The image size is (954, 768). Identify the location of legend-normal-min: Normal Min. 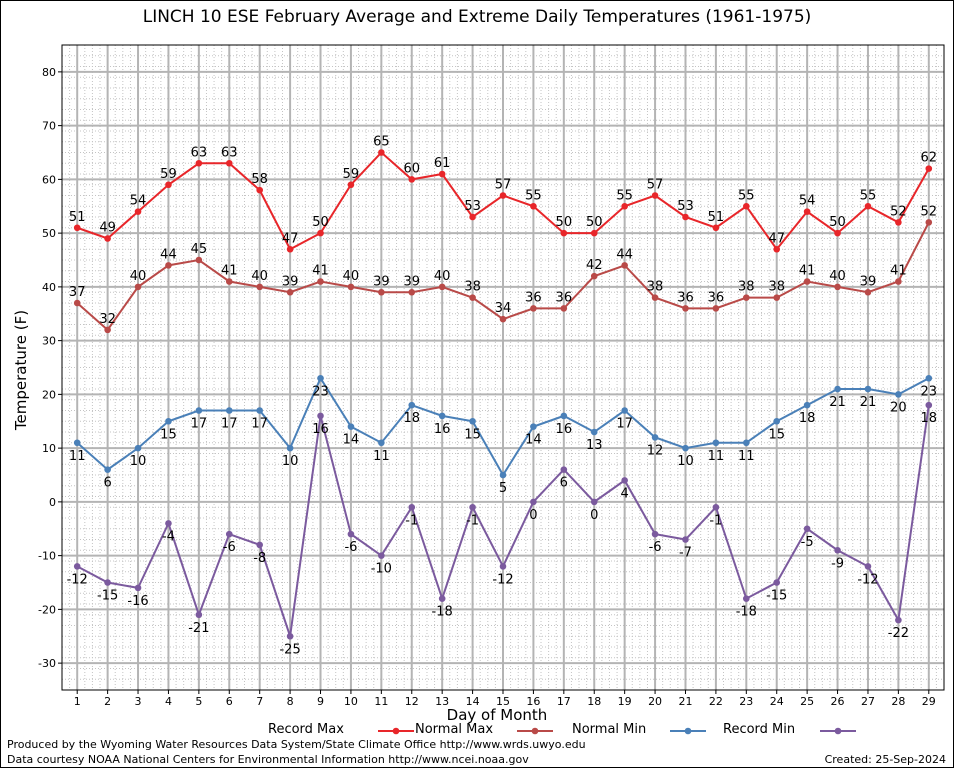
(609, 729).